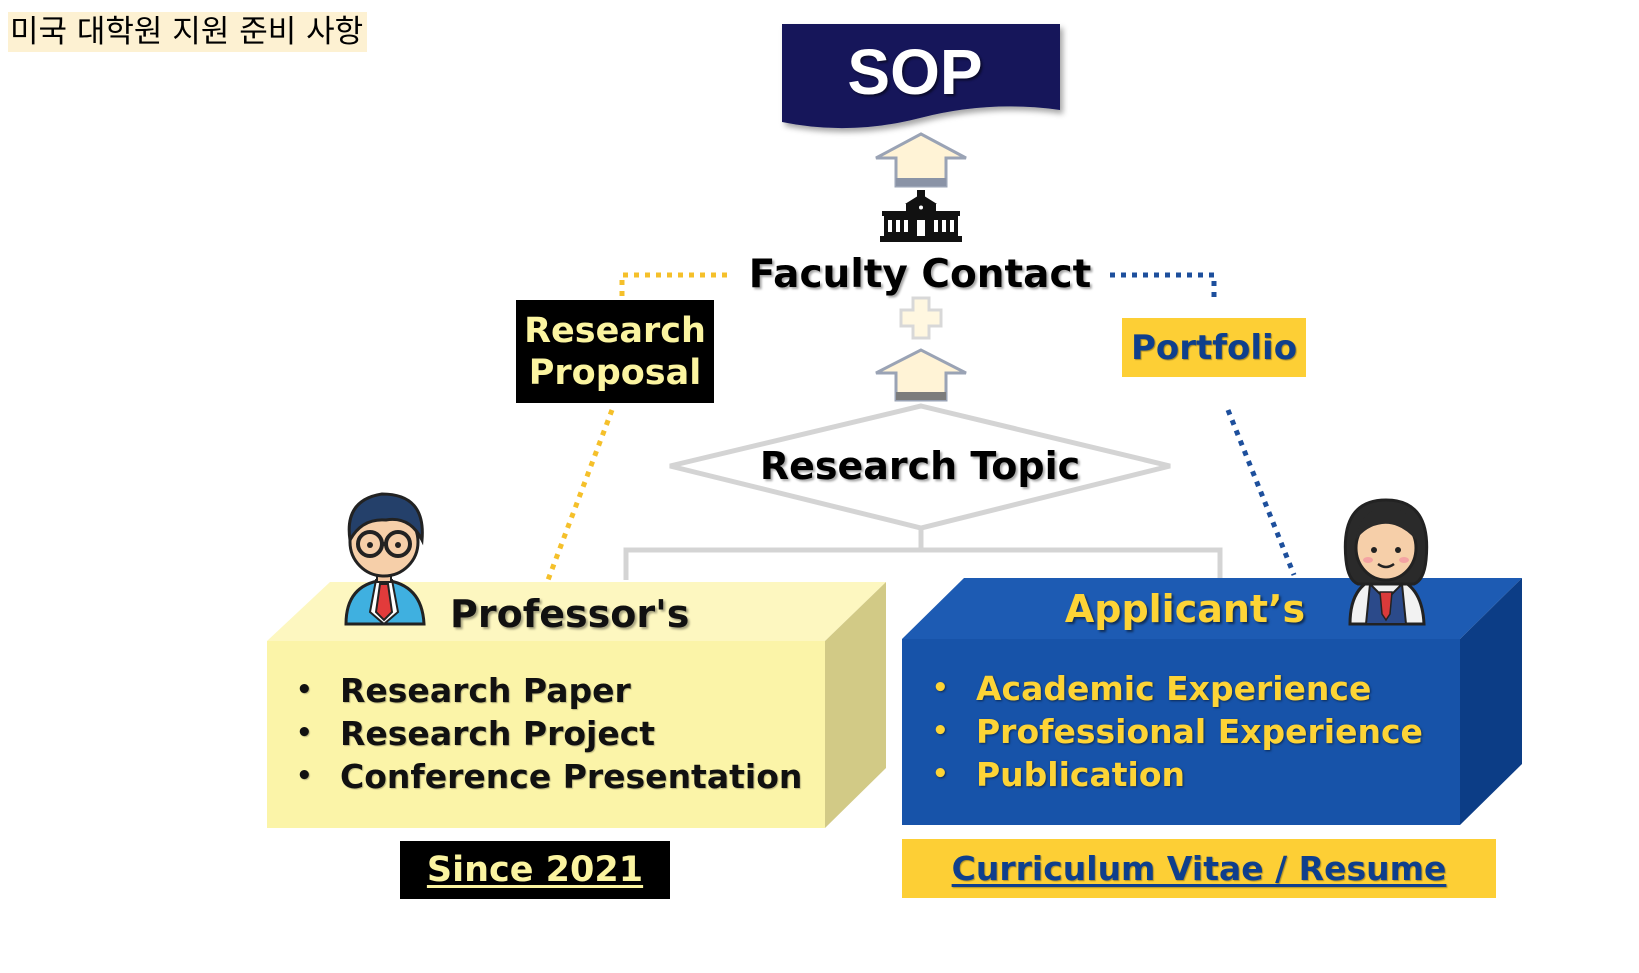 Image resolution: width=1639 pixels, height=973 pixels. I want to click on cv-resume-label: Curriculum Vitae / Resume, so click(1199, 868).